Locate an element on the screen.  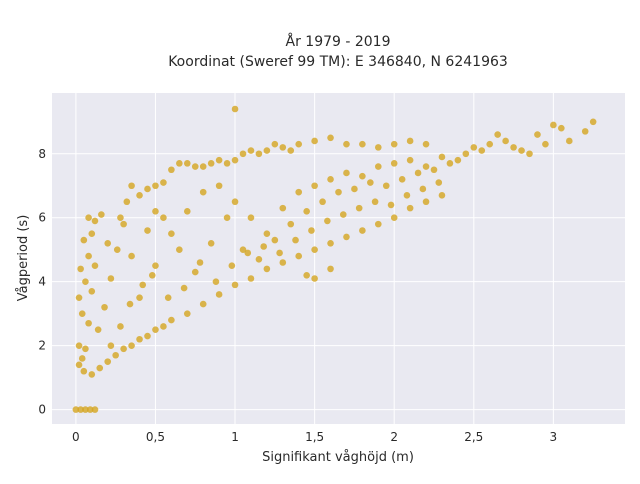
x-tick-label: 3 is located at coordinates (554, 437).